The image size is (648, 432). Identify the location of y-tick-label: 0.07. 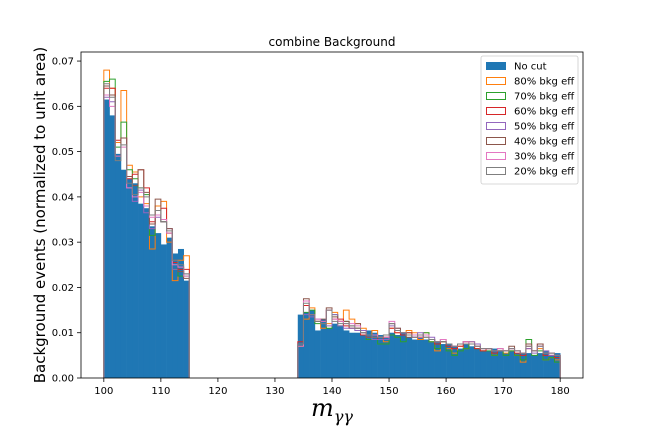
(63, 62).